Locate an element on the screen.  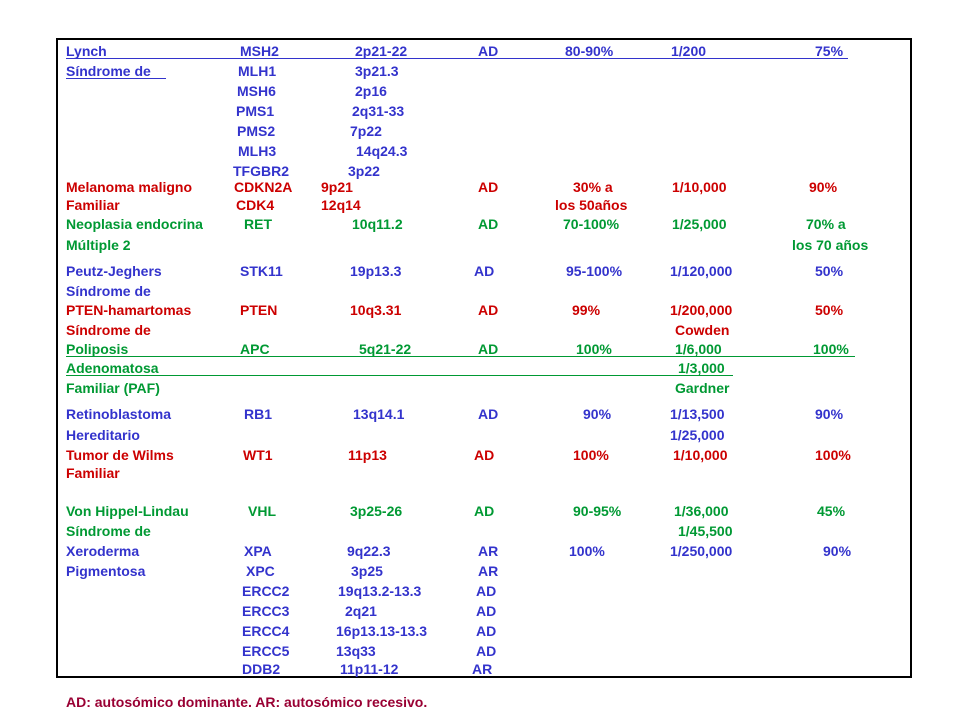
table-cell: los 50años is located at coordinates (591, 205).